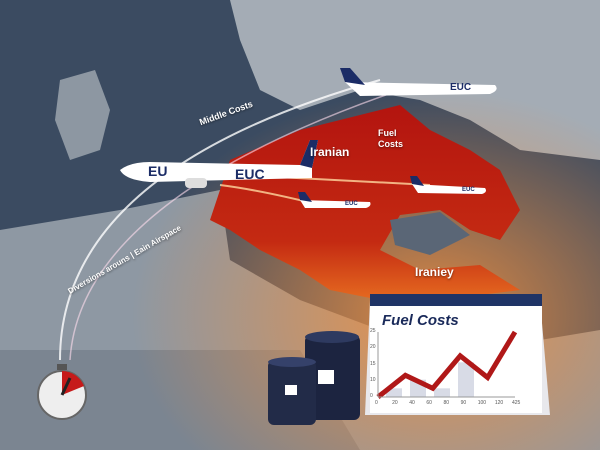  Describe the element at coordinates (373, 379) in the screenshot. I see `y-tick-label: 10` at that location.